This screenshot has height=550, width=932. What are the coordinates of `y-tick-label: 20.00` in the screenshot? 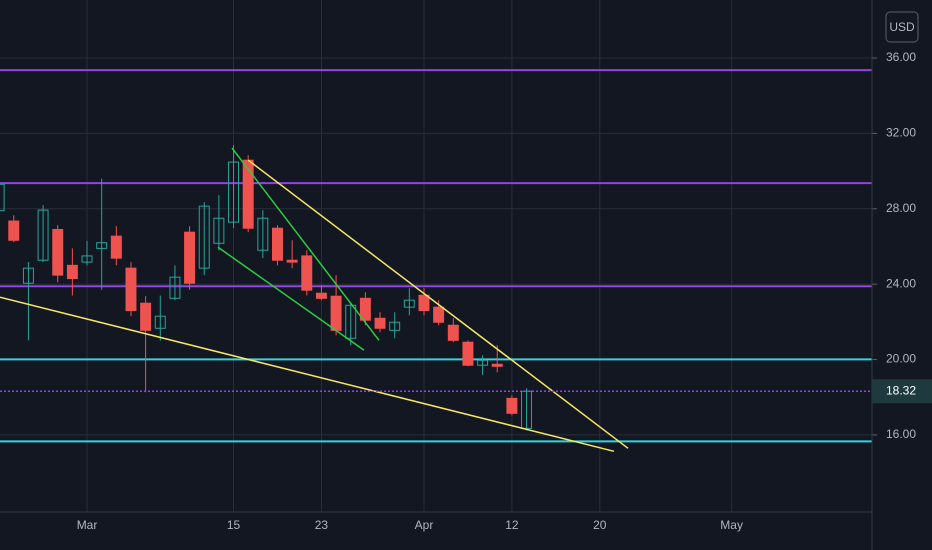 It's located at (901, 359).